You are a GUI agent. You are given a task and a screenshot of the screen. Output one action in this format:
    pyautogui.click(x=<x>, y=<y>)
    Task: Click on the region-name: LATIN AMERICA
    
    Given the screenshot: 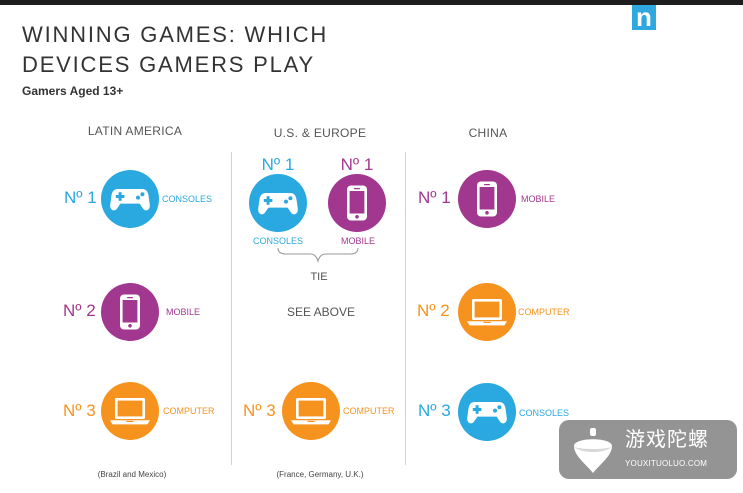 What is the action you would take?
    pyautogui.click(x=135, y=131)
    